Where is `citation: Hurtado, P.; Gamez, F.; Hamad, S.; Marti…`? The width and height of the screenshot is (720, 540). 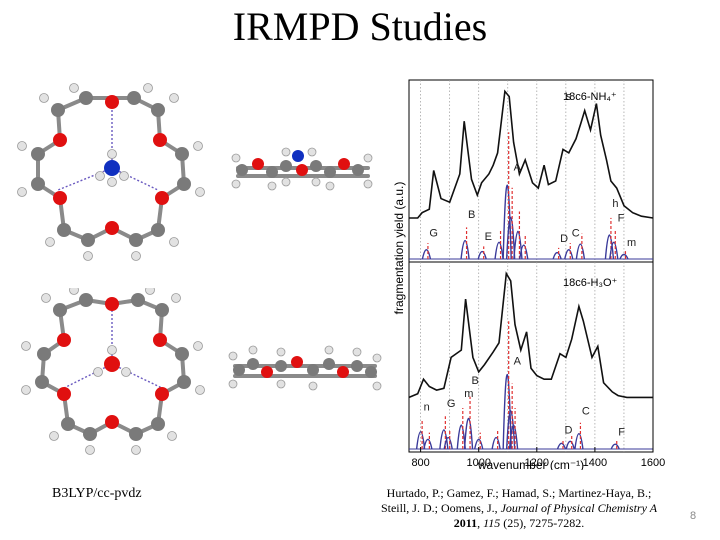
citation: Hurtado, P.; Gamez, F.; Hamad, S.; Marti… is located at coordinates (519, 508).